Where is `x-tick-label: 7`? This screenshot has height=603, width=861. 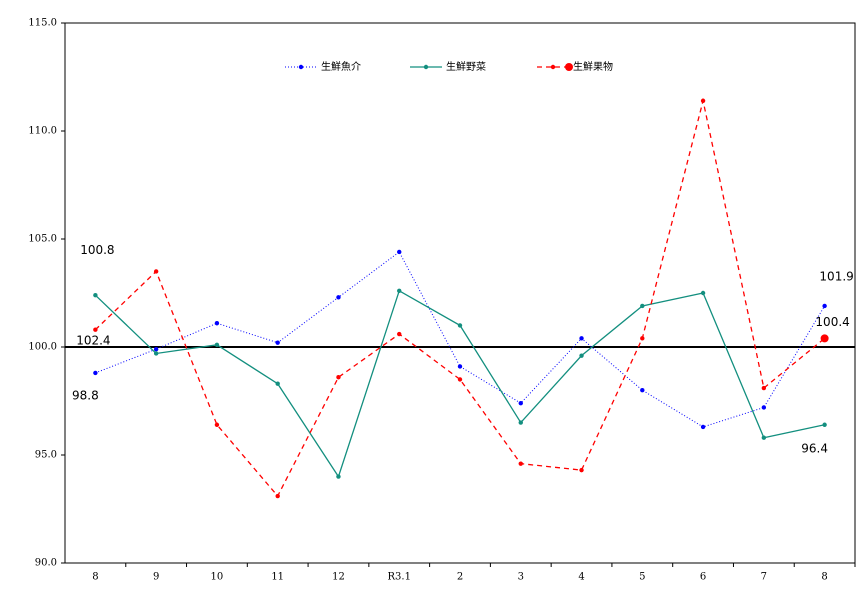 x-tick-label: 7 is located at coordinates (764, 577).